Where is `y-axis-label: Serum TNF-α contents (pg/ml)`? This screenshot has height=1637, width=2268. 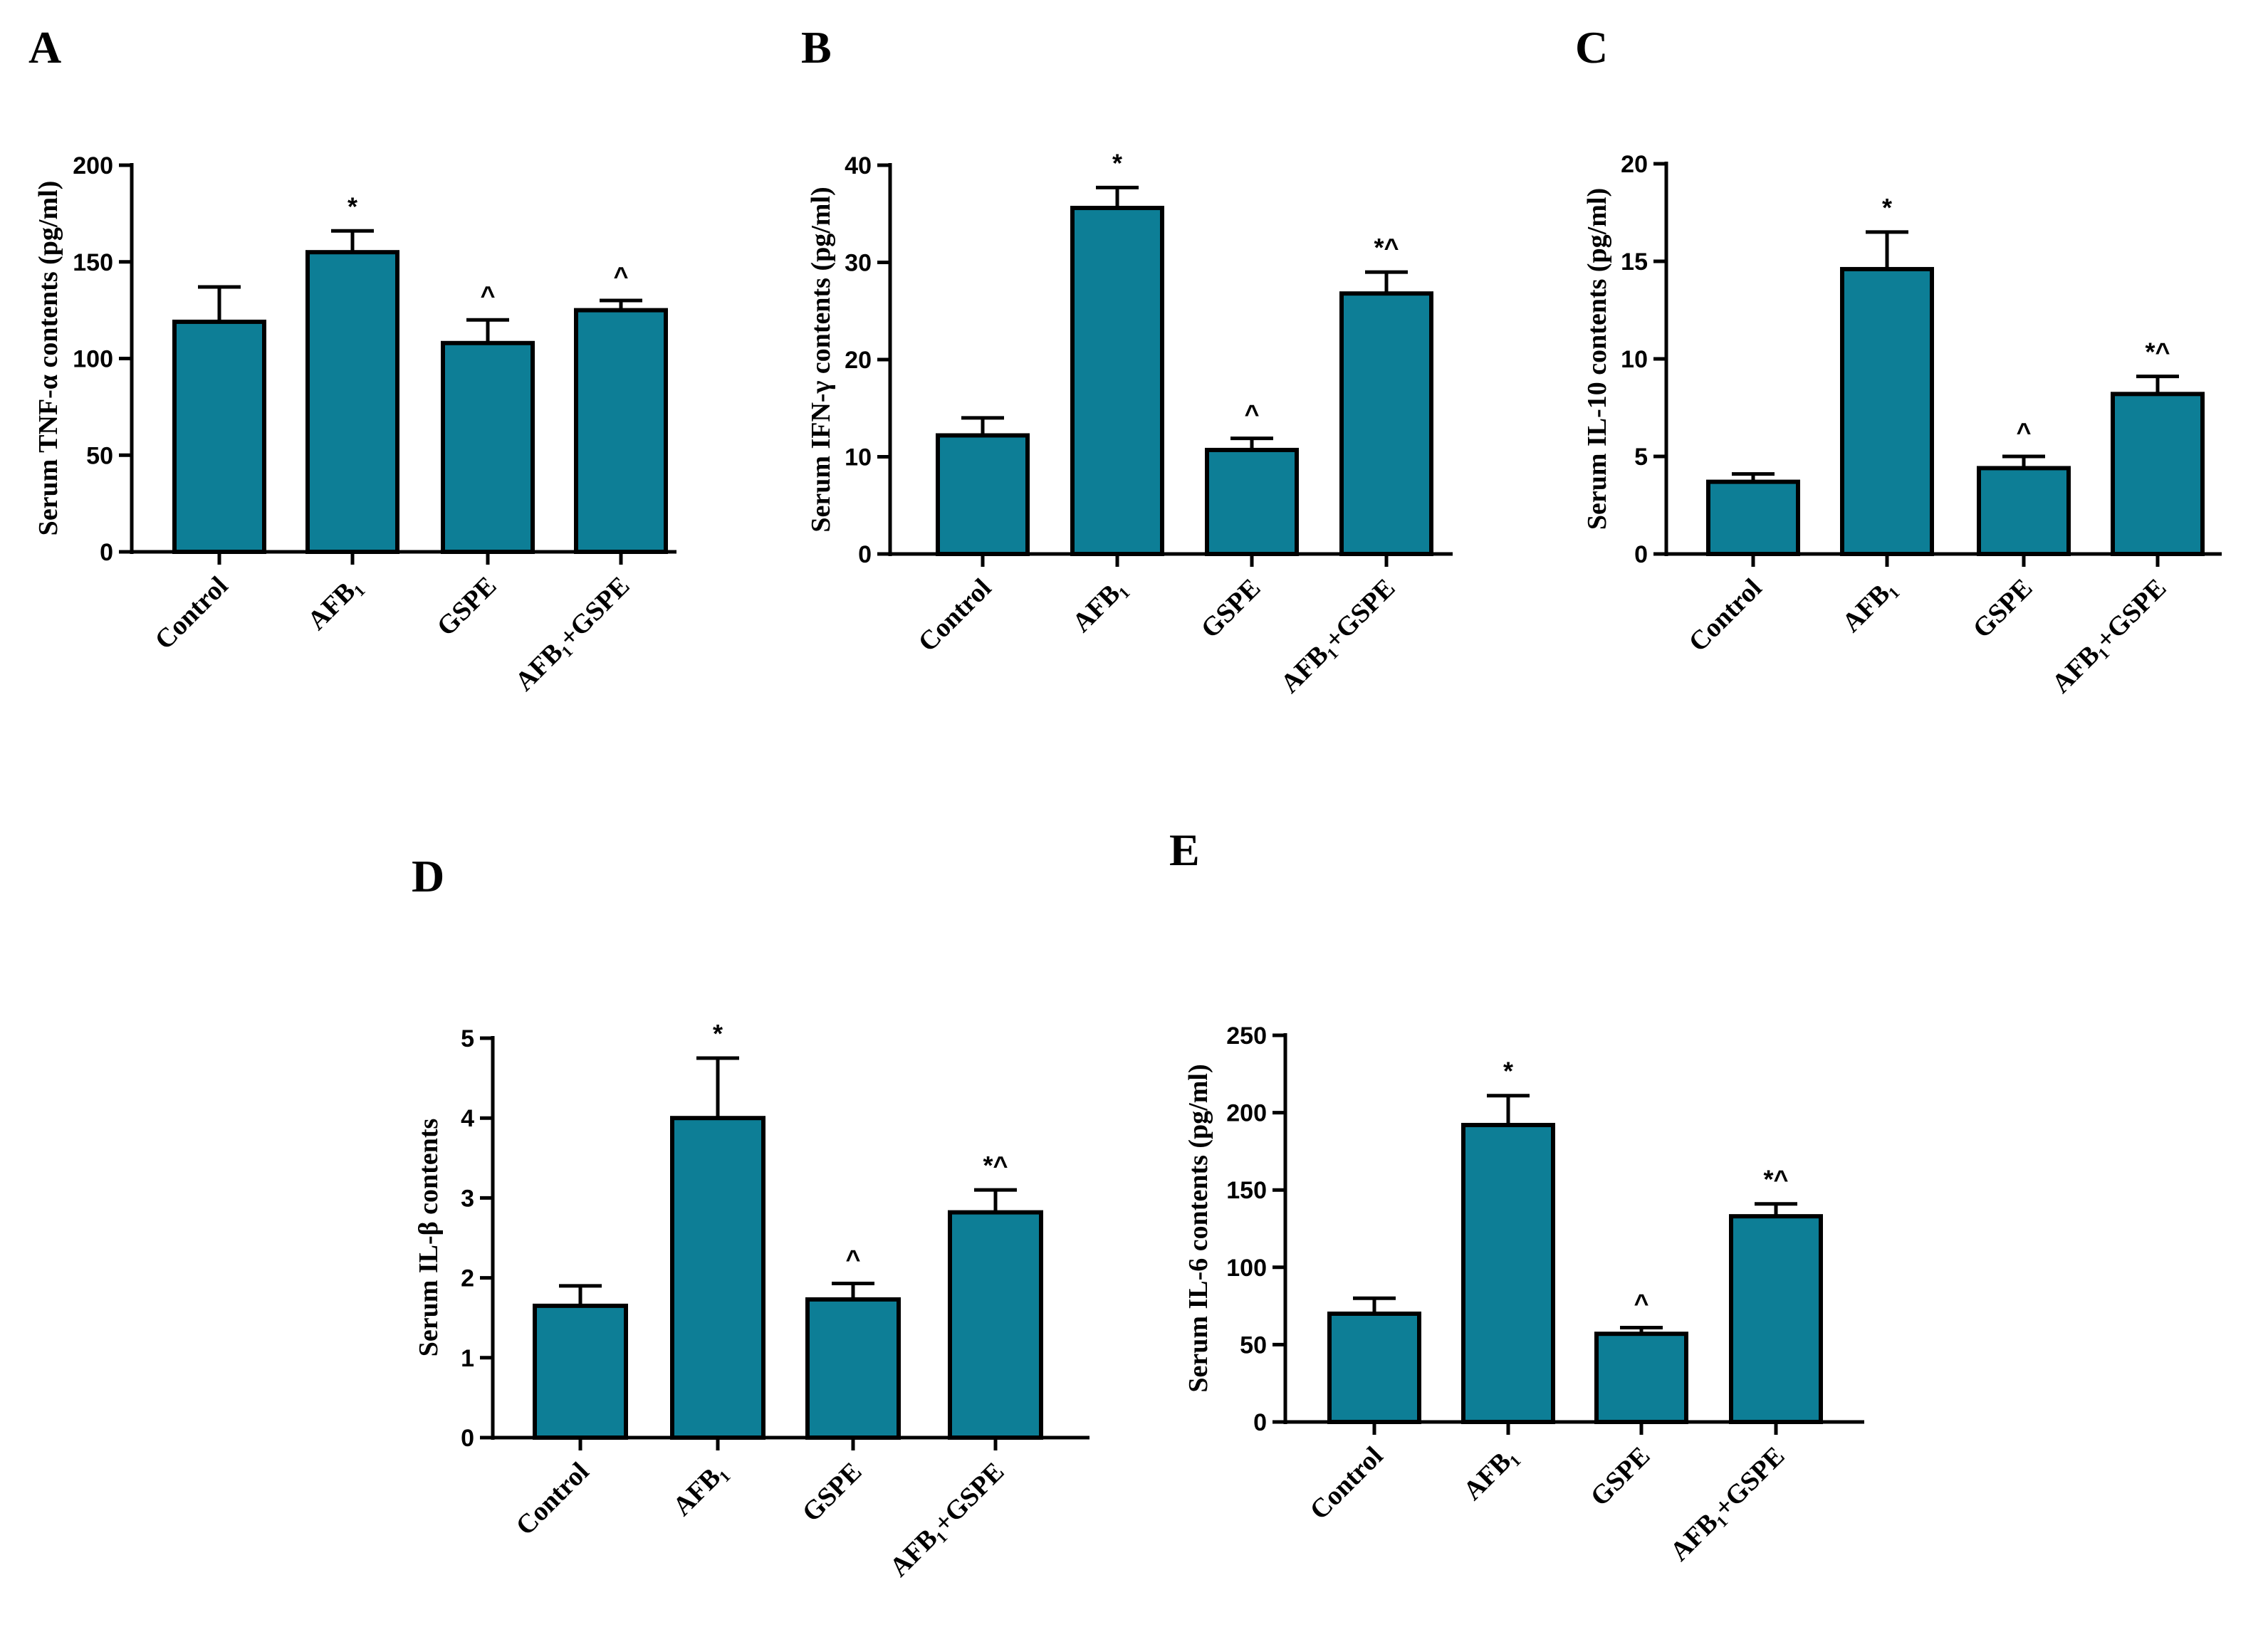
y-axis-label: Serum TNF-α contents (pg/ml) is located at coordinates (48, 358).